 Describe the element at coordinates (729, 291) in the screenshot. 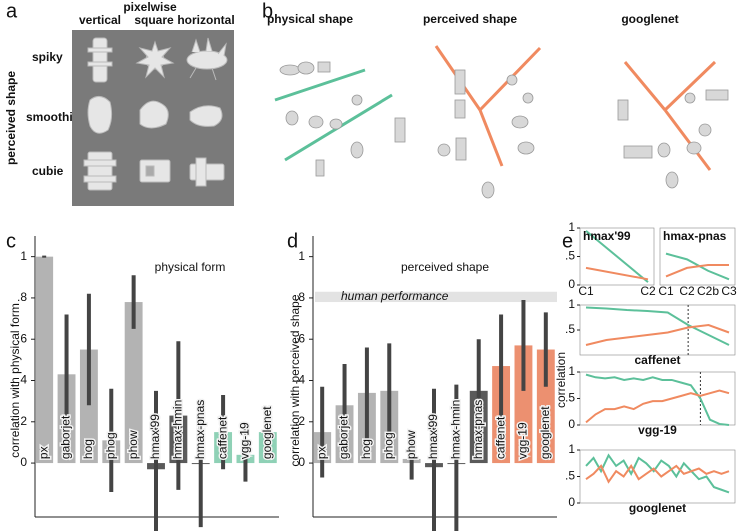

I see `x-tick-label: C3` at that location.